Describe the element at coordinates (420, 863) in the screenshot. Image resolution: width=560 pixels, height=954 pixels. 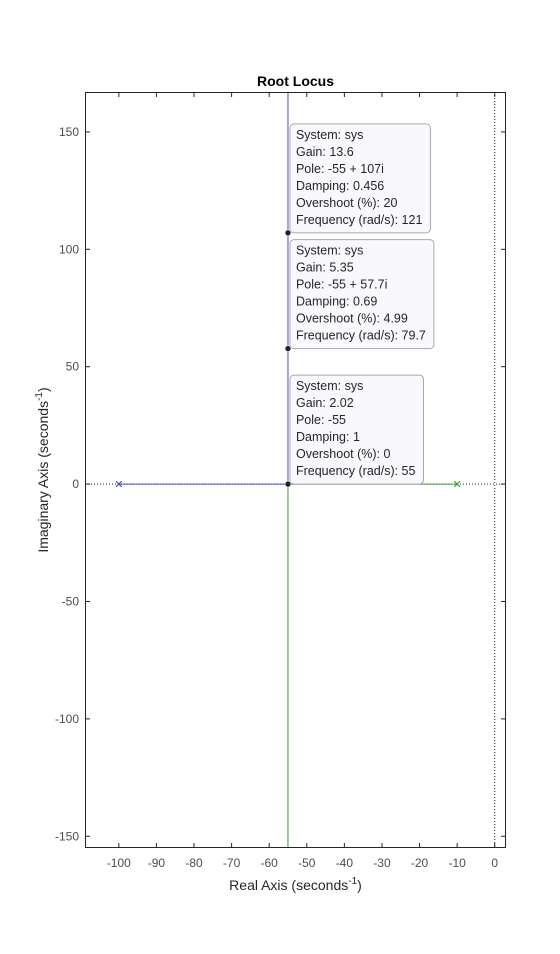
I see `x-tick-label: -20` at that location.